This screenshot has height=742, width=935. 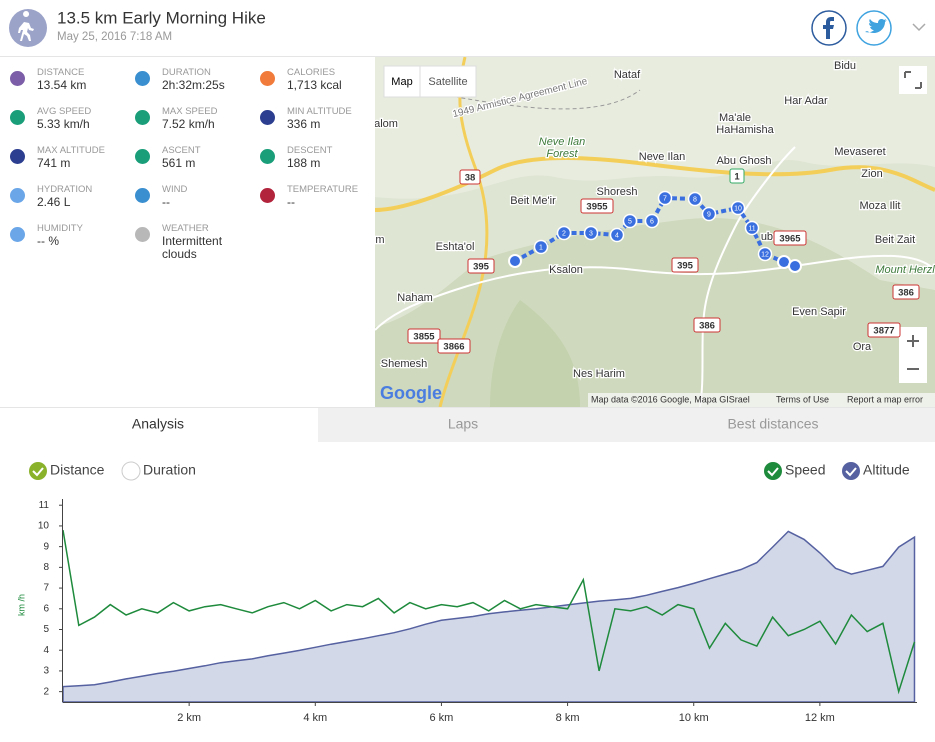 I want to click on speed-toggle, so click(x=773, y=471).